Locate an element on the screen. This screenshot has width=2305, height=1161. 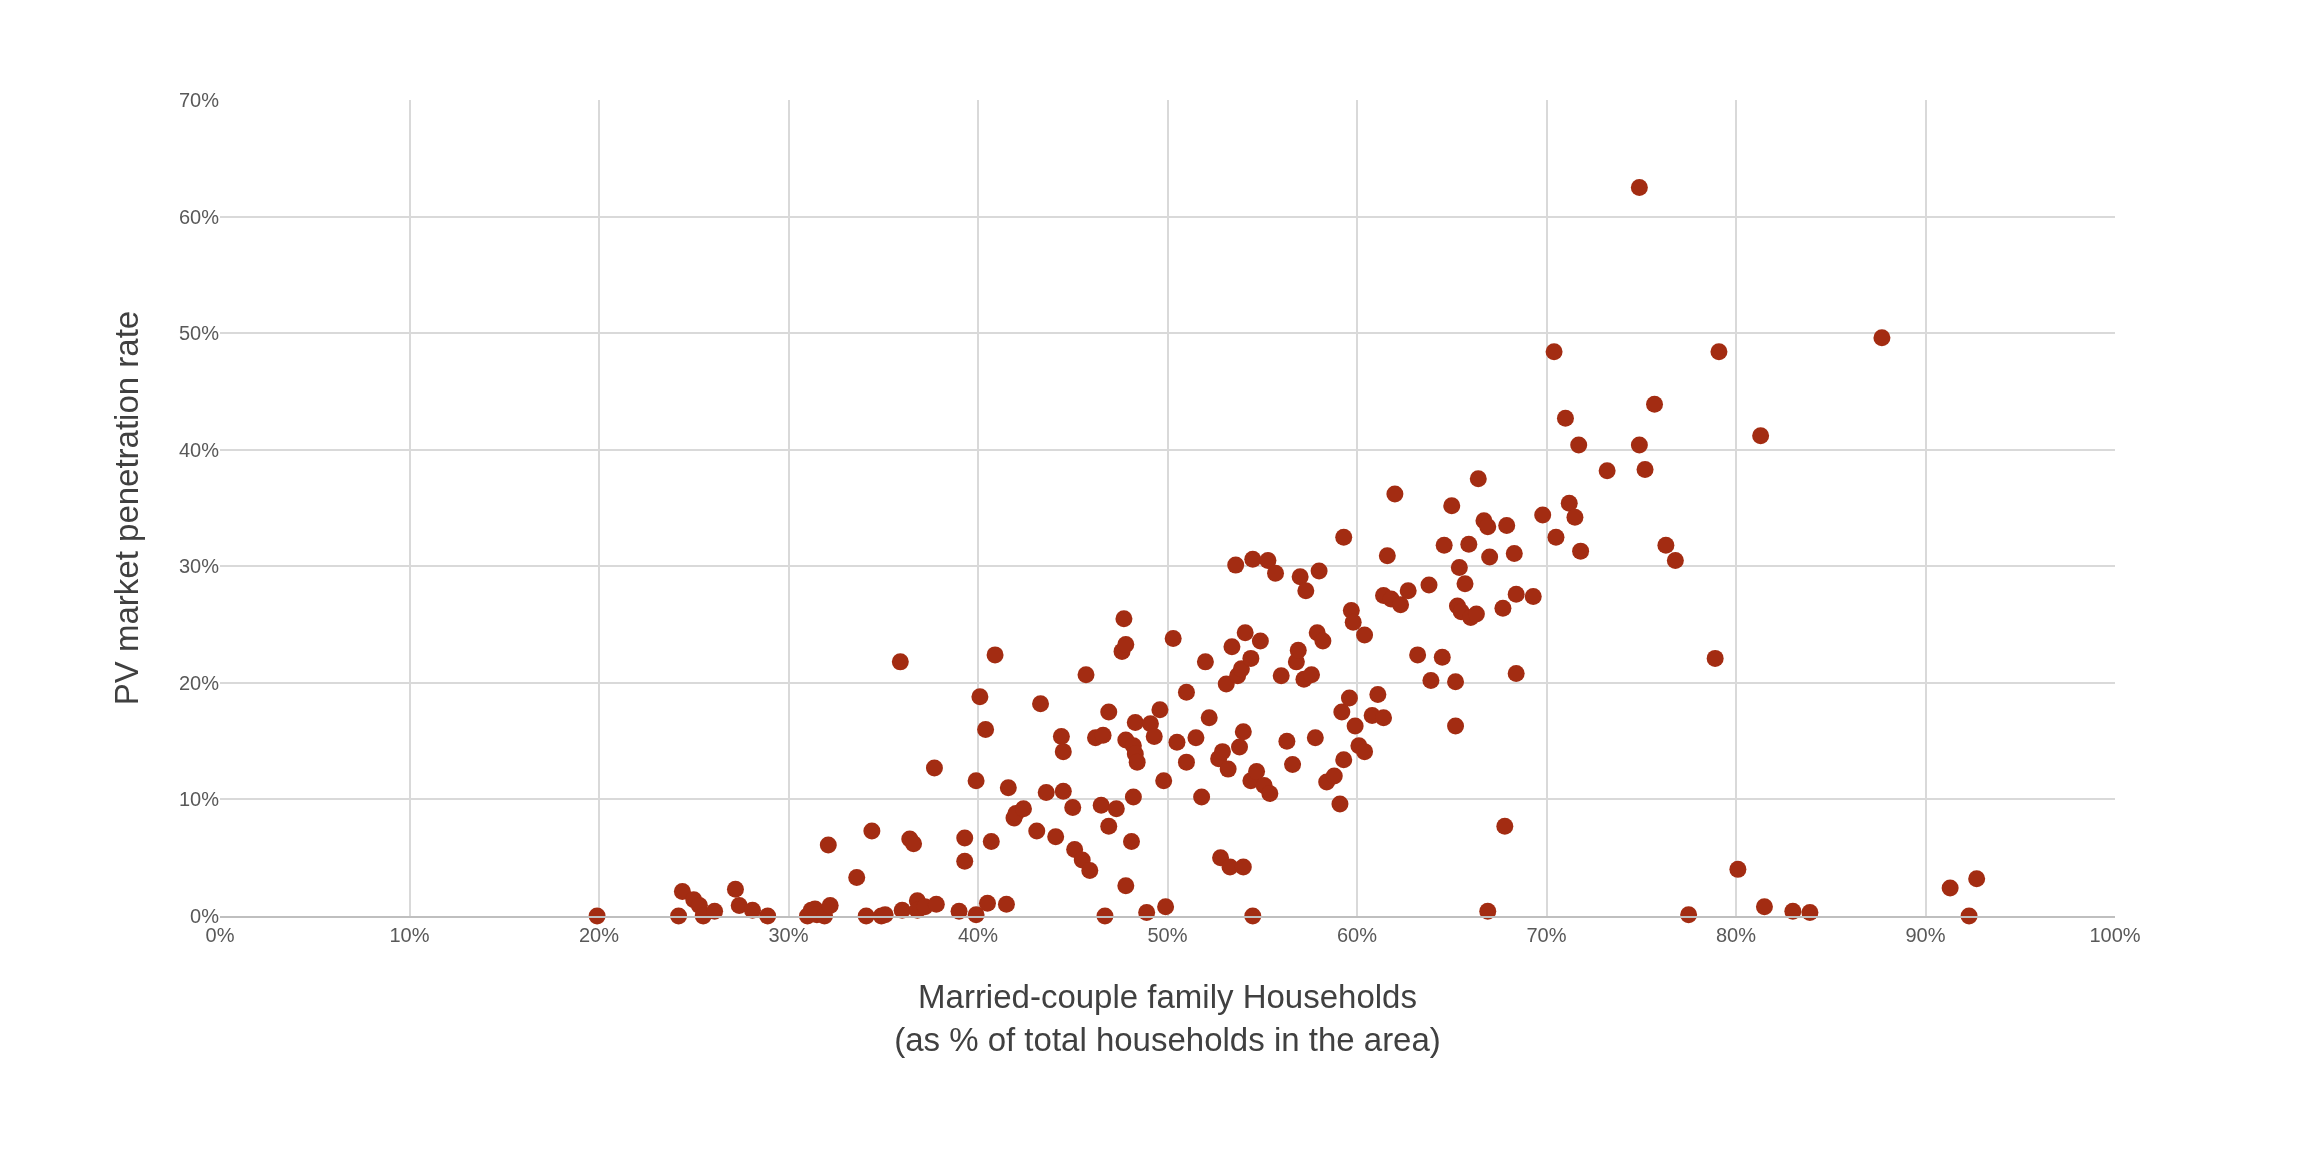
x-tick-label: 100% is located at coordinates (2115, 935).